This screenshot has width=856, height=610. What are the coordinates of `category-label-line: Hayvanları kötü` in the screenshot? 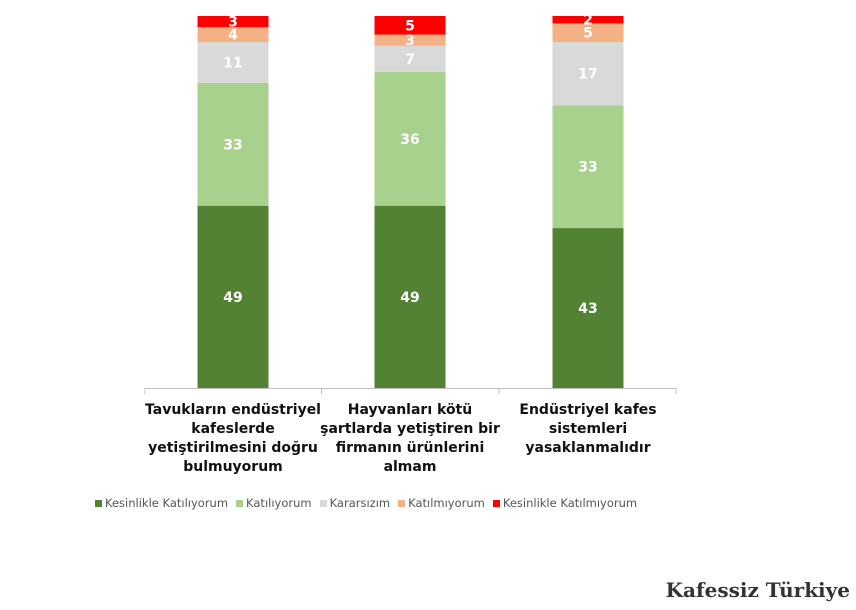 It's located at (410, 410).